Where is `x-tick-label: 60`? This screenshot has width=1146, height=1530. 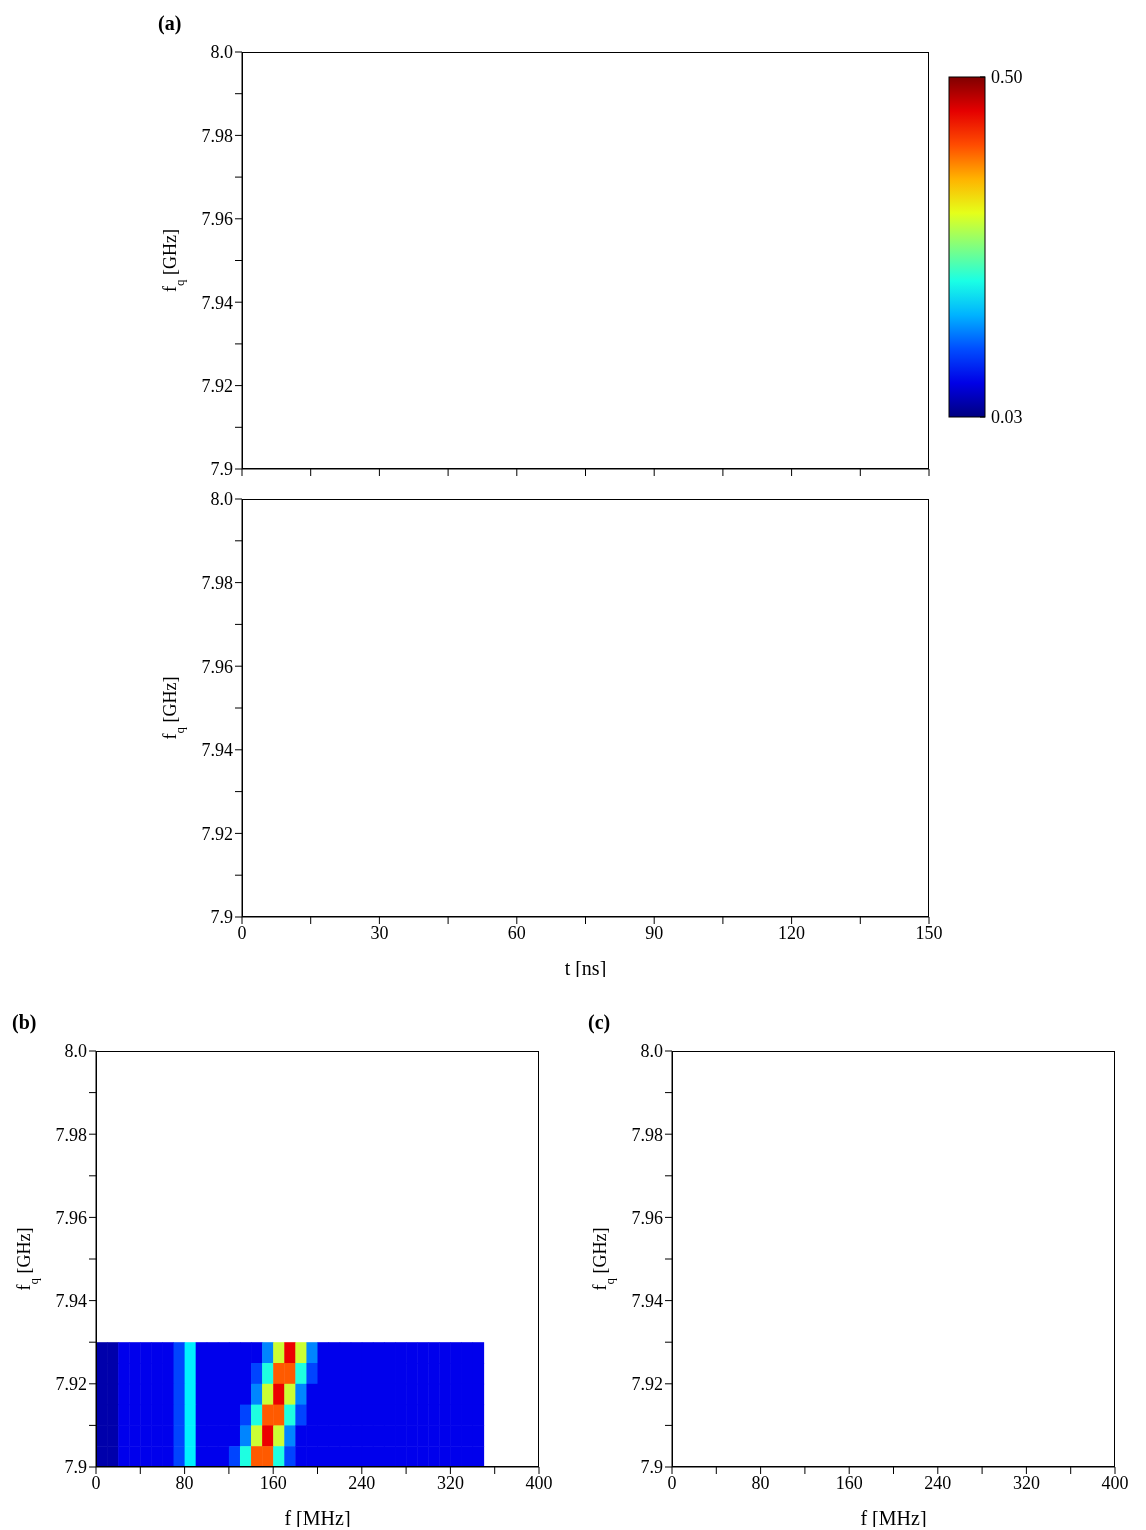 x-tick-label: 60 is located at coordinates (516, 932).